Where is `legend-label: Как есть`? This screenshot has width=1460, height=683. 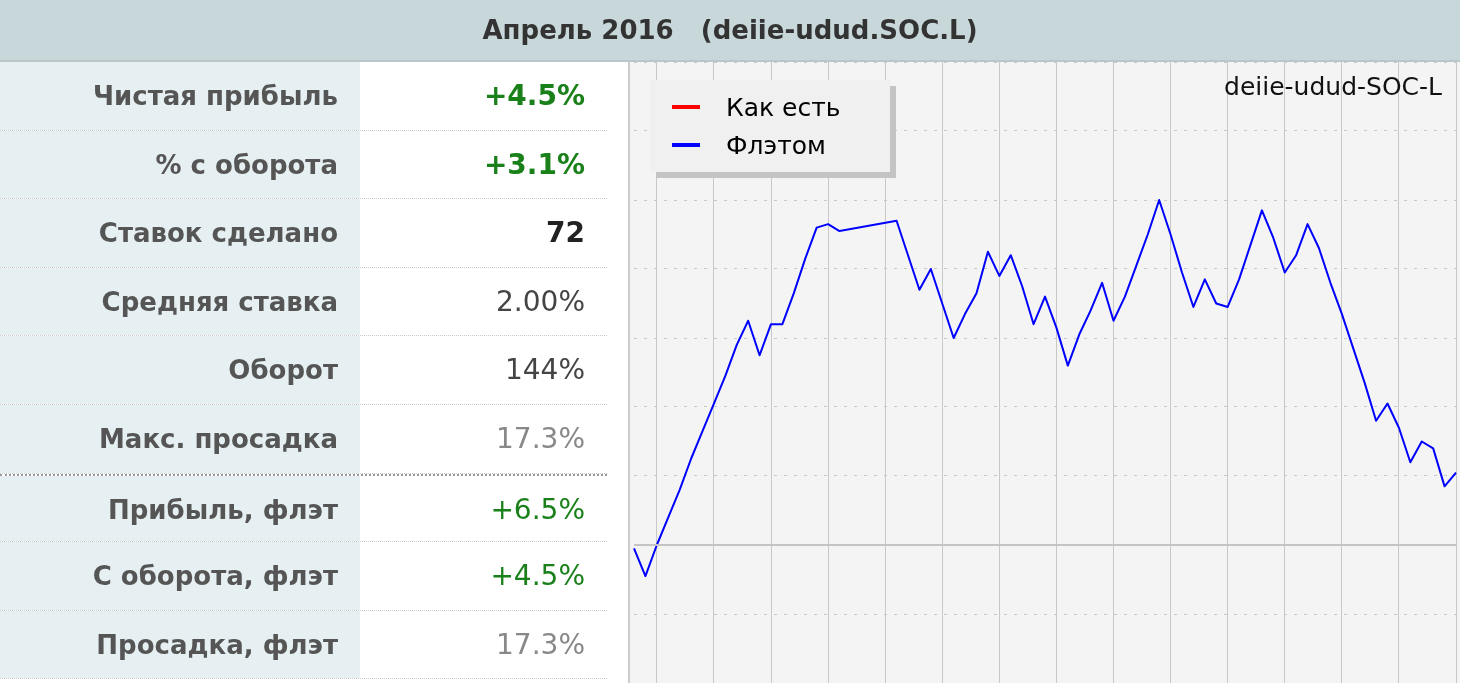
legend-label: Как есть is located at coordinates (783, 107).